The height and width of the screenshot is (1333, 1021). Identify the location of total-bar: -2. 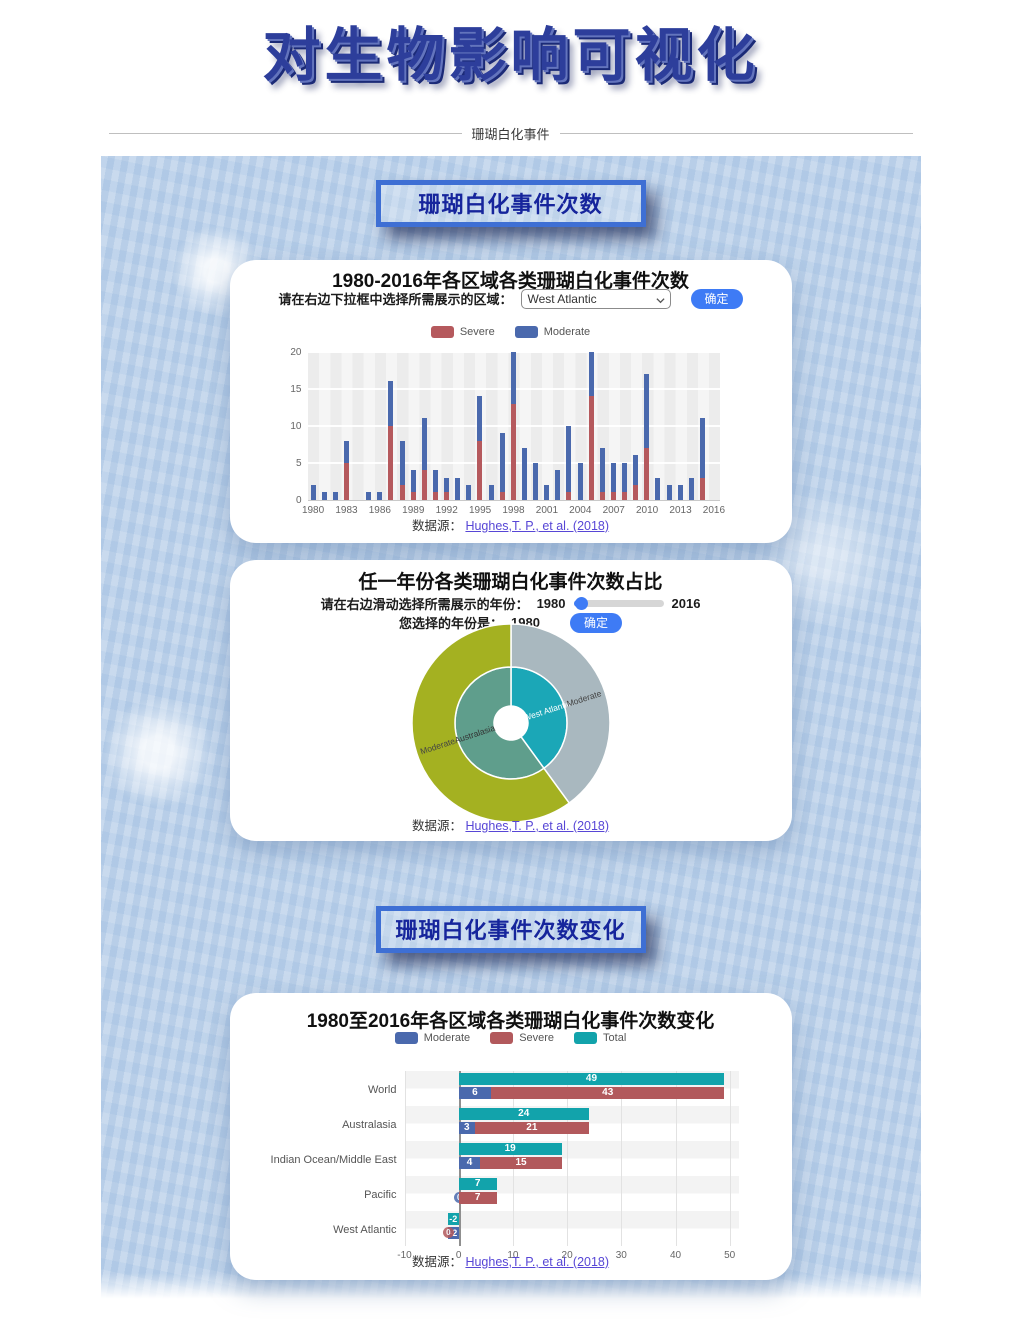
(453, 1218).